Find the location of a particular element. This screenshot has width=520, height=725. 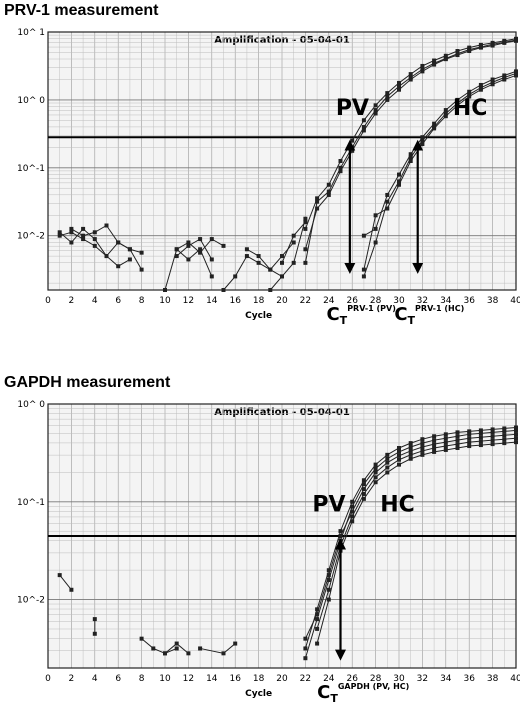

x-tick-label: 6 is located at coordinates (118, 301).